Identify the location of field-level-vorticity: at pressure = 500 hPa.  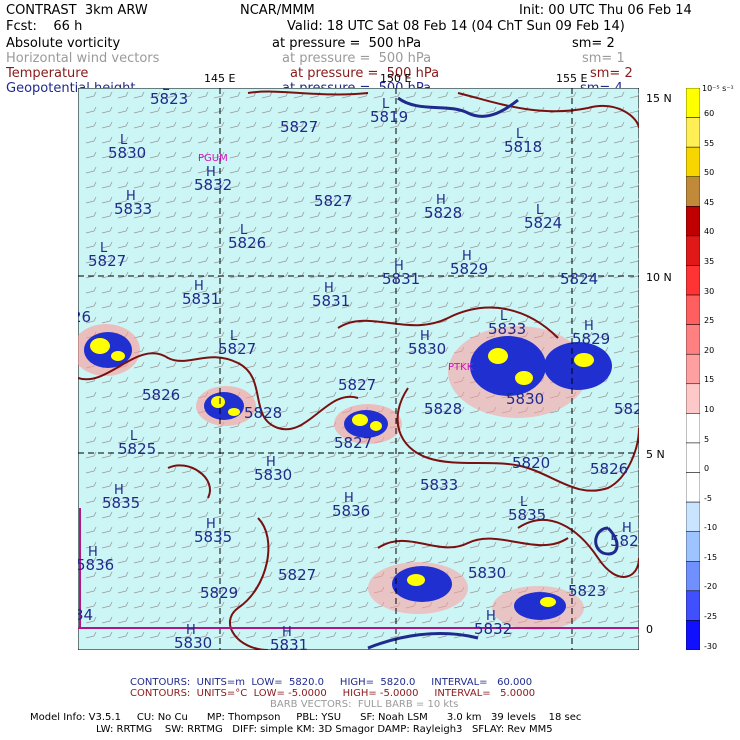
(347, 43).